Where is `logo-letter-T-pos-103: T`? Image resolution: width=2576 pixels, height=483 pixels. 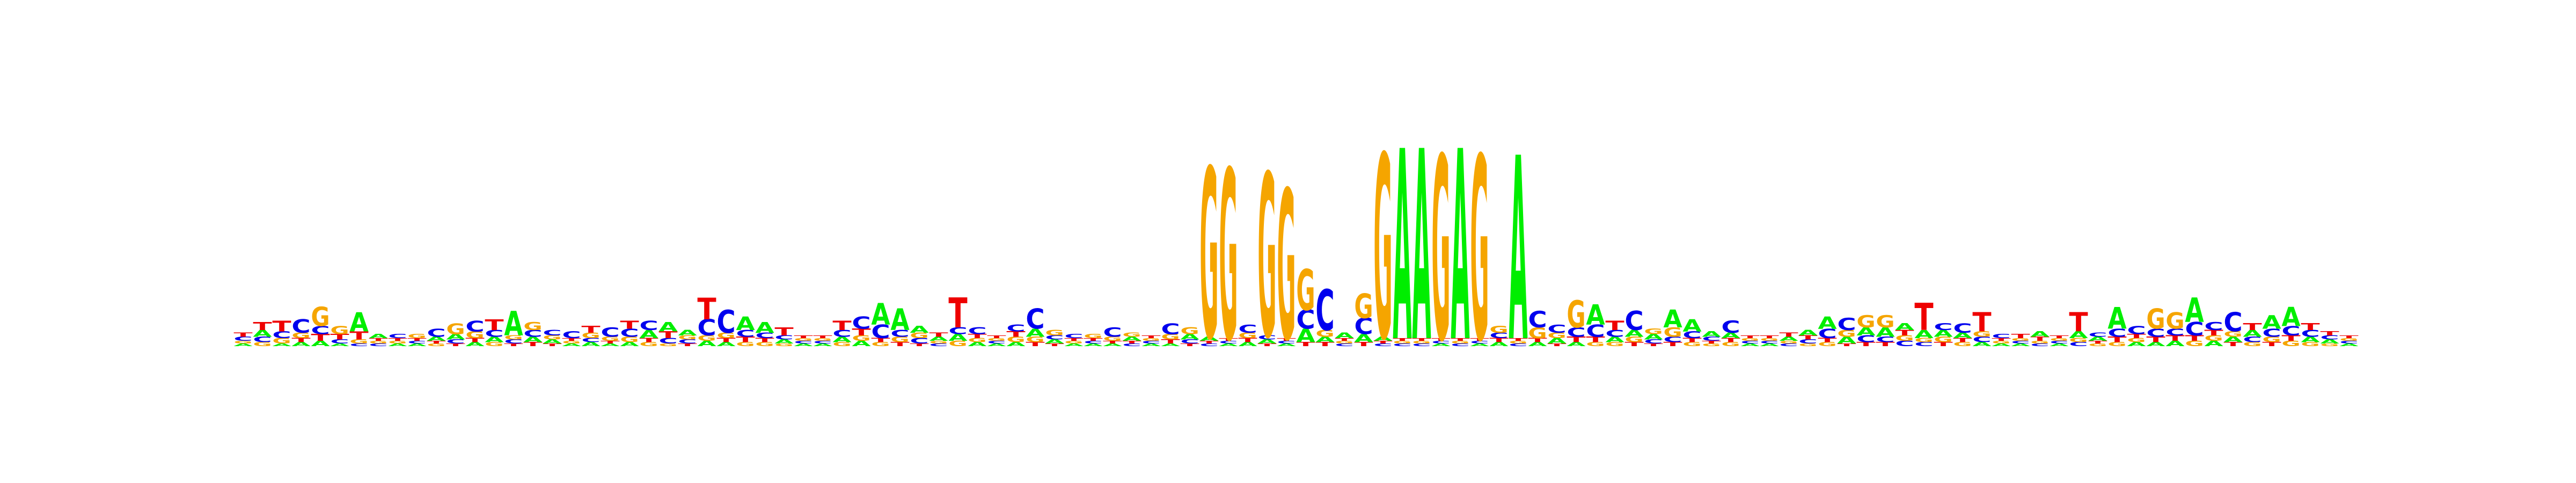
logo-letter-T-pos-103: T is located at coordinates (2213, 332).